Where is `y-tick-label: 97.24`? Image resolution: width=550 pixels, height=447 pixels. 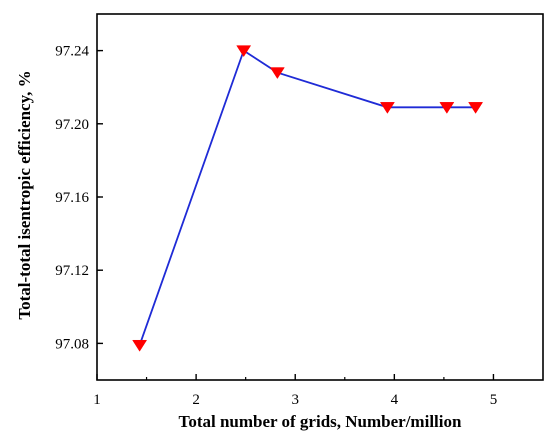
y-tick-label: 97.24 is located at coordinates (72, 52).